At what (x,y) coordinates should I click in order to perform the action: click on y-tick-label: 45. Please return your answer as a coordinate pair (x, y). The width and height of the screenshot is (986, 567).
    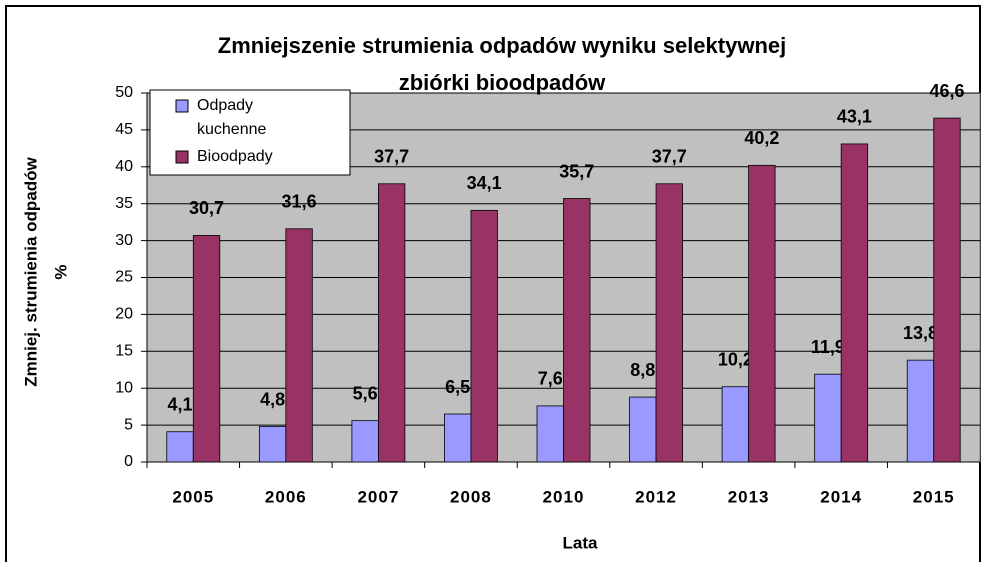
    Looking at the image, I should click on (124, 129).